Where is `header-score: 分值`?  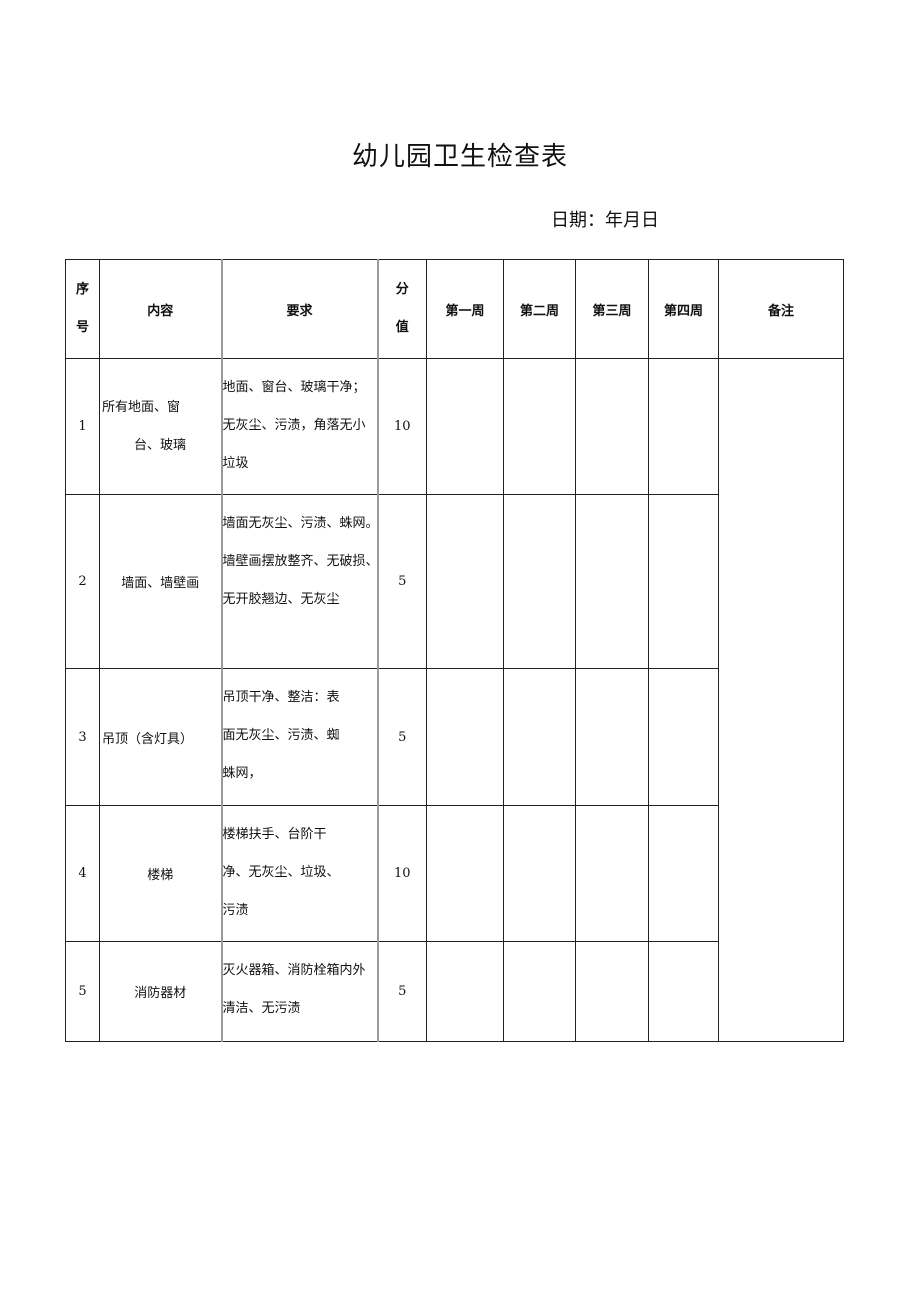
header-score: 分值 is located at coordinates (402, 309).